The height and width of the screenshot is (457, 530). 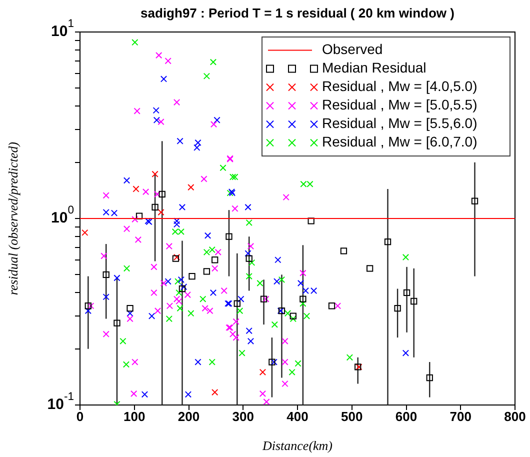 I want to click on legend-label: Observed, so click(x=352, y=49).